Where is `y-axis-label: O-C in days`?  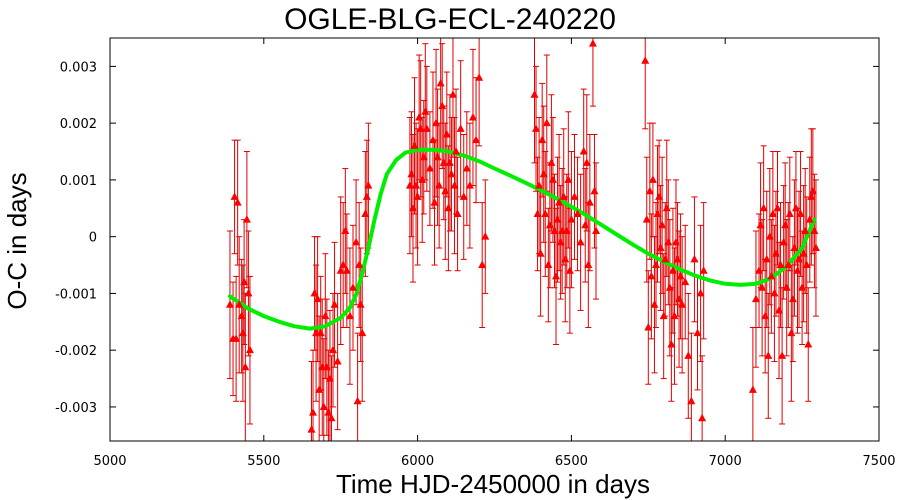 y-axis-label: O-C in days is located at coordinates (17, 240).